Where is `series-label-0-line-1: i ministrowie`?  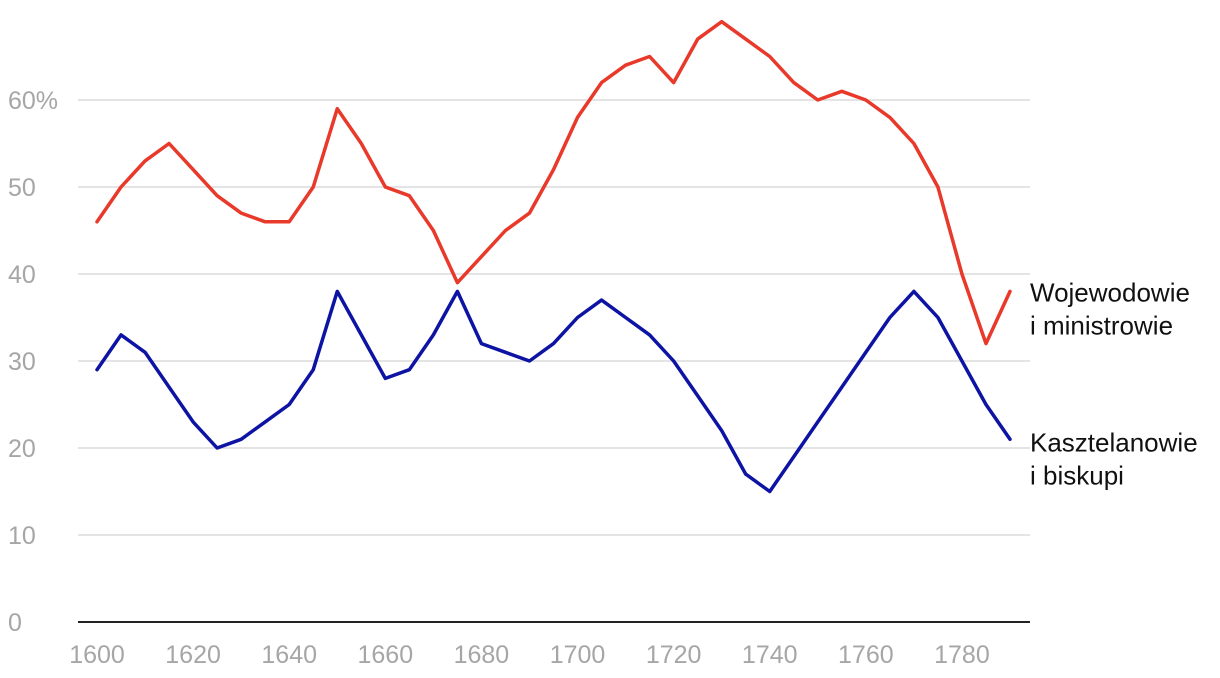 series-label-0-line-1: i ministrowie is located at coordinates (1101, 325).